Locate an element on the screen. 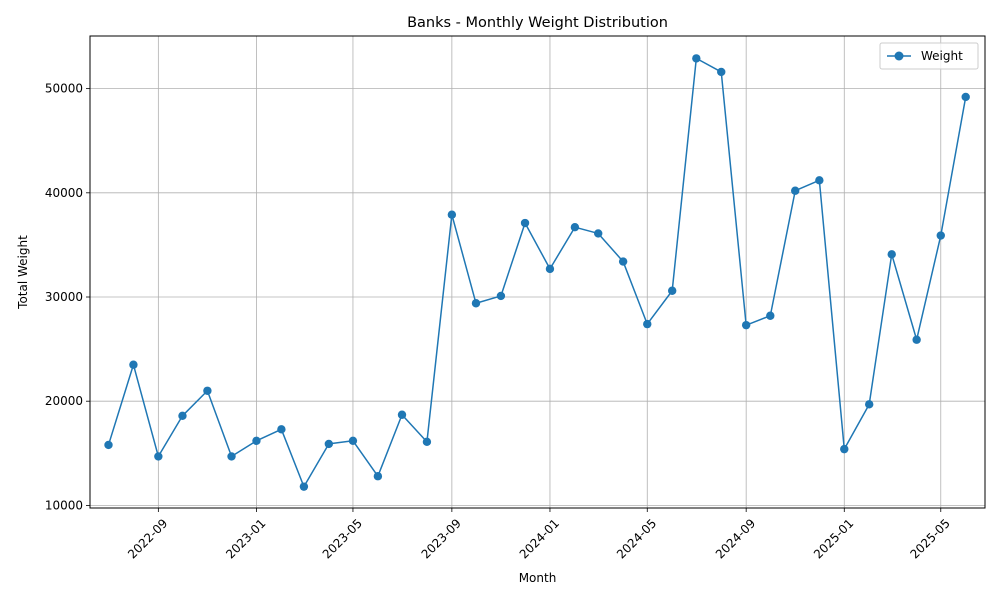 The image size is (1000, 600). x-axis-label: Month is located at coordinates (538, 578).